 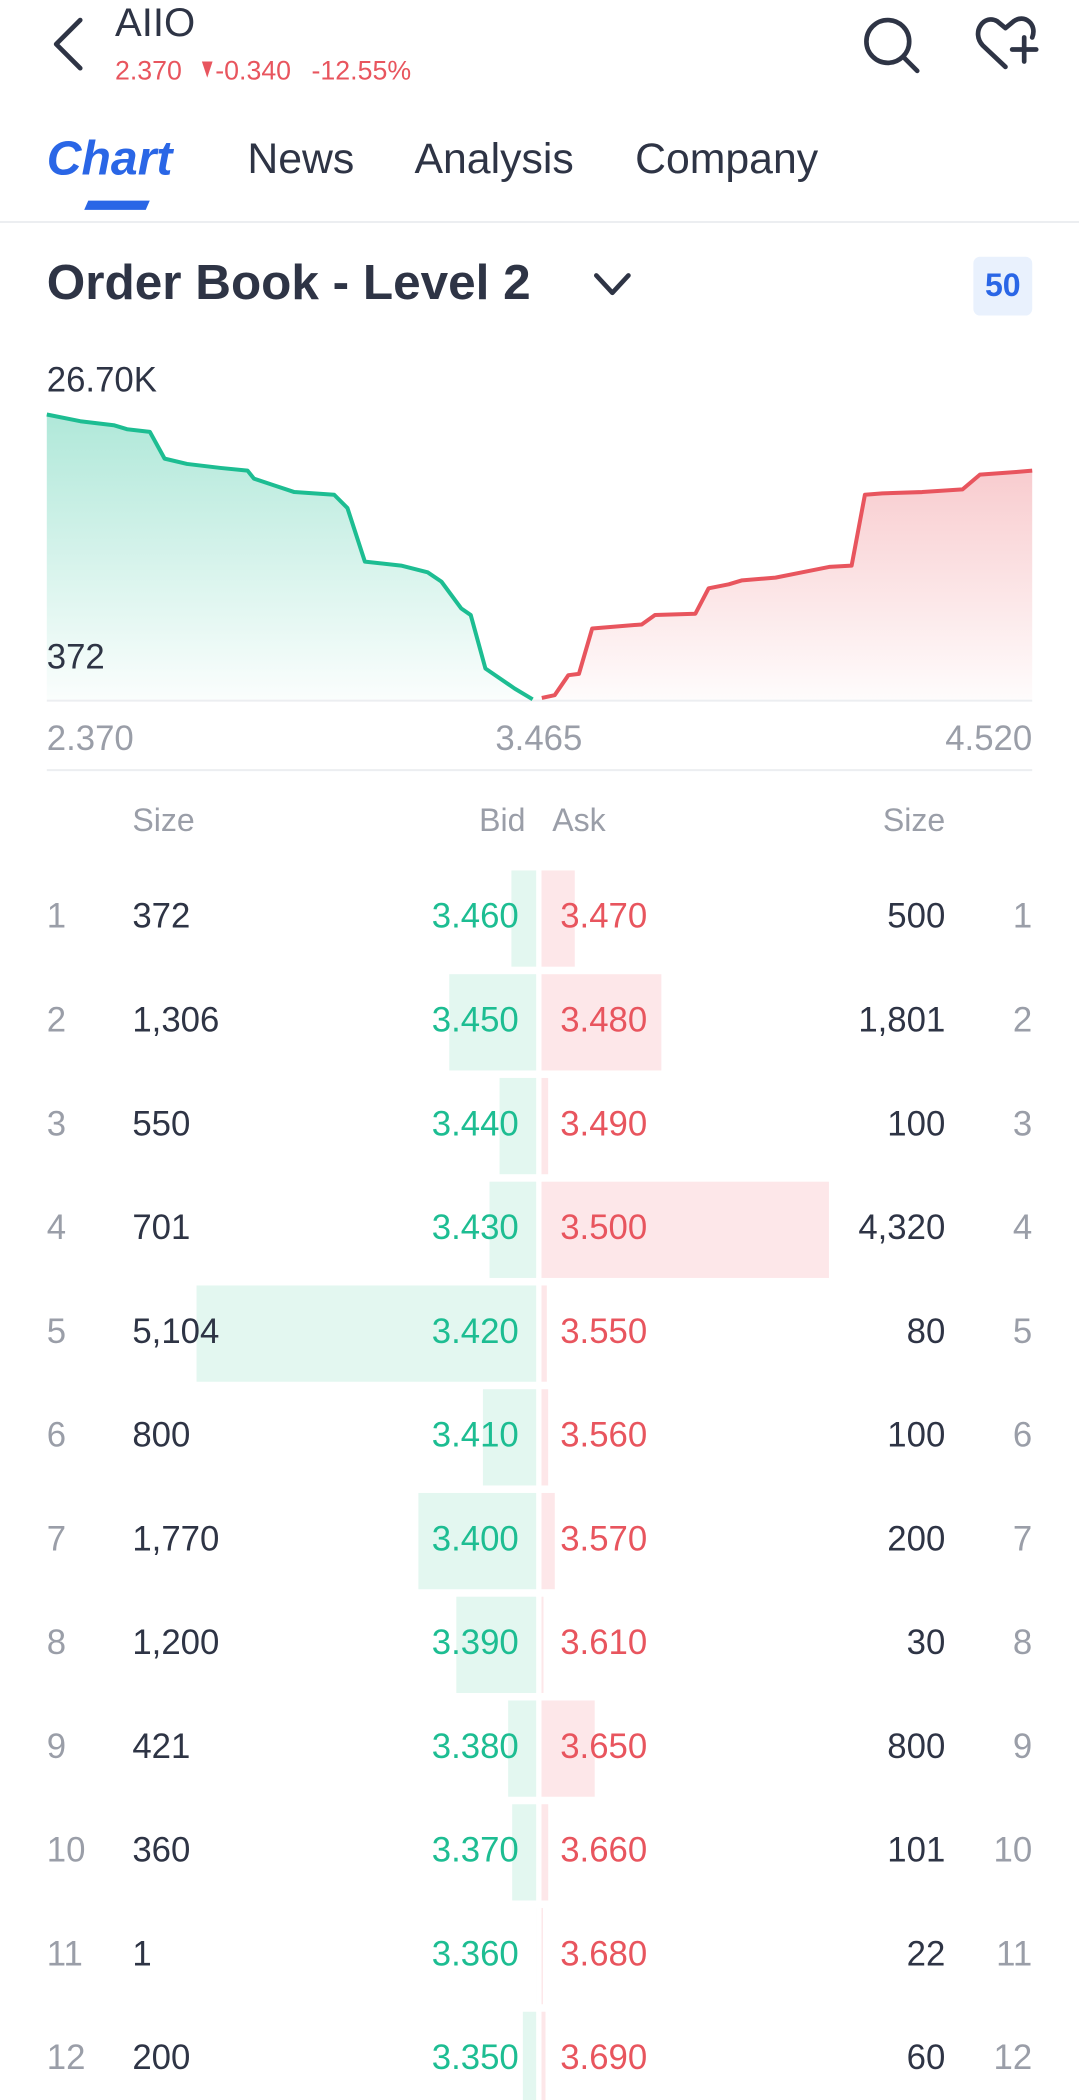 I want to click on bid-size: 1,200, so click(x=175, y=1643).